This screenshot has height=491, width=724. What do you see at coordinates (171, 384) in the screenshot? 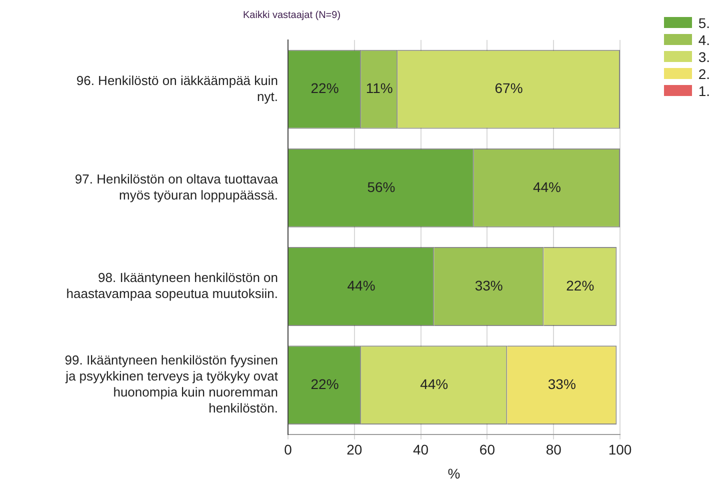
I see `y-tick-label: 99. Ikääntyneen henkilöstön fyysinen ja psyykkinen terveys ja työkyky ovat huonompia kuin nuoremman henkilöstön.` at bounding box center [171, 384].